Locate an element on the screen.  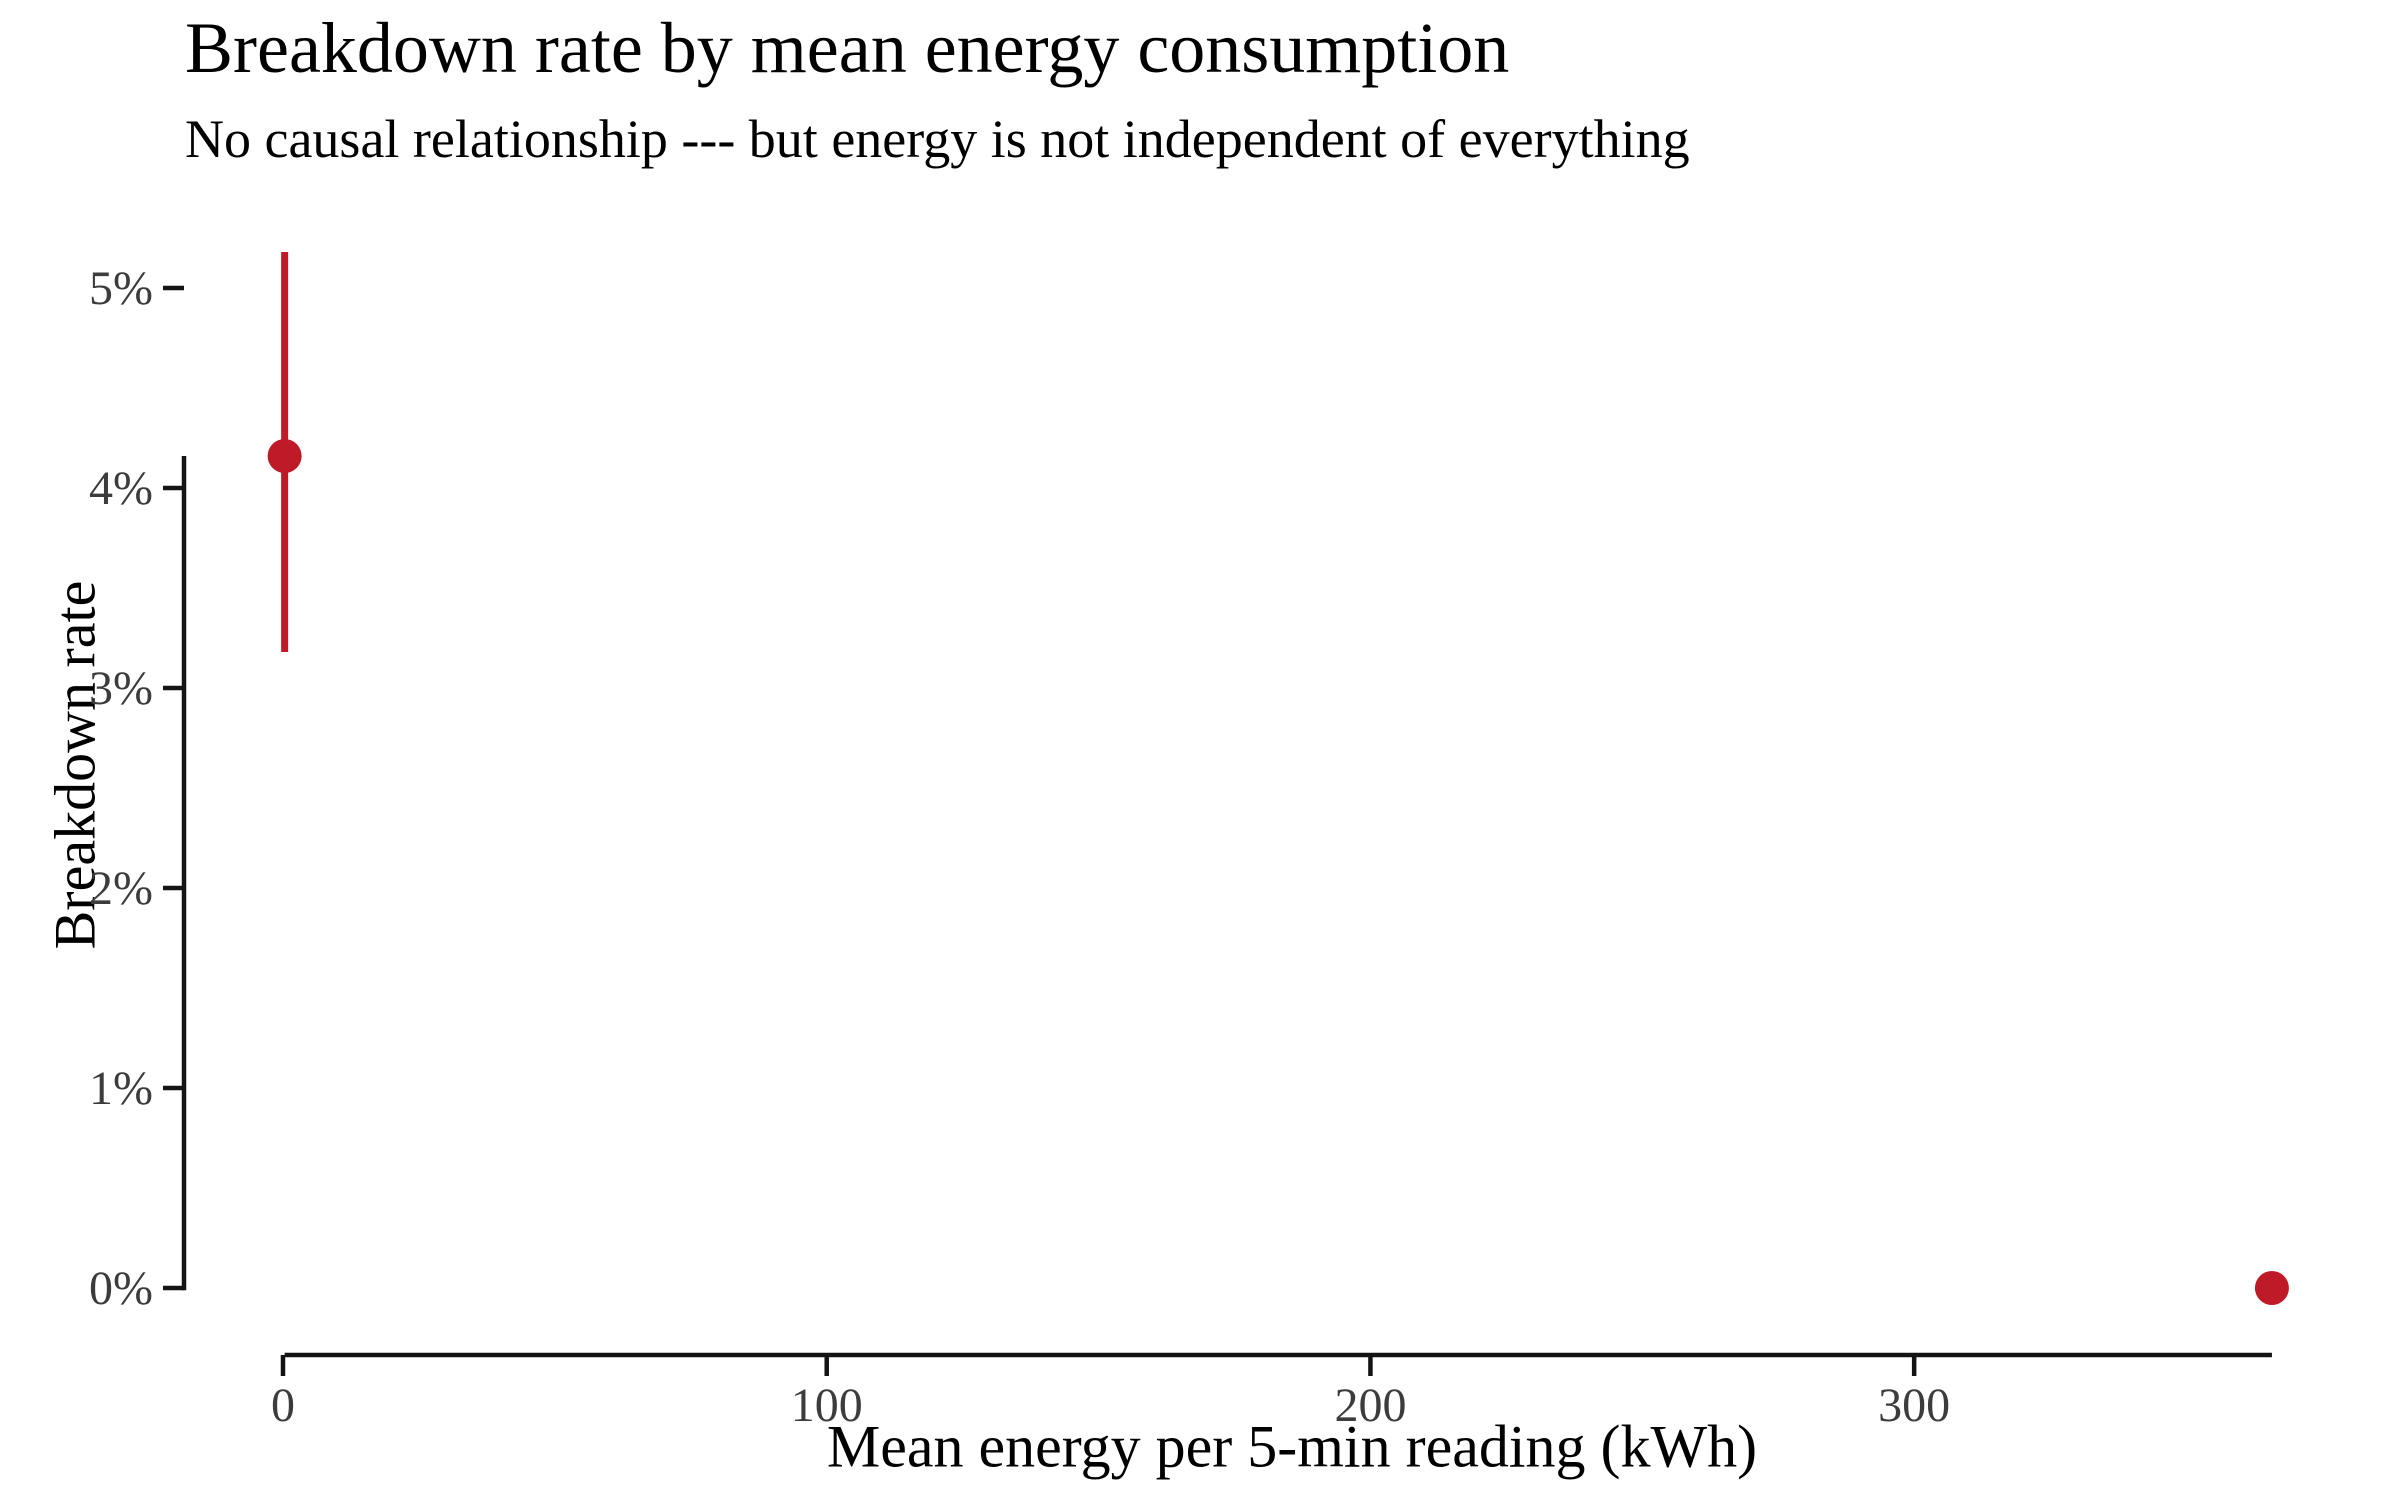
x-axis-title: Mean energy per 5-min reading (kWh) is located at coordinates (1292, 1446).